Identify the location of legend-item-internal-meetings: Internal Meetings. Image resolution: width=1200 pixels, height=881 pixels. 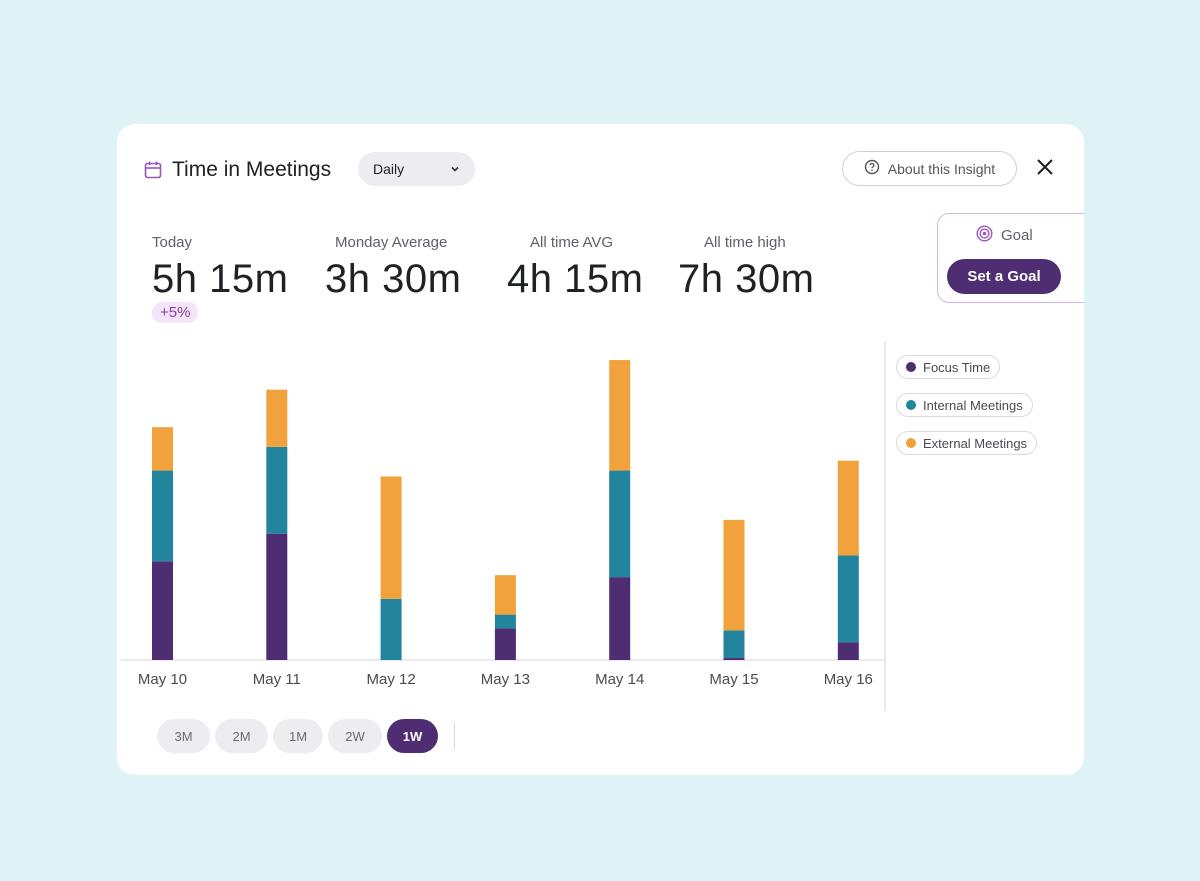
(964, 405).